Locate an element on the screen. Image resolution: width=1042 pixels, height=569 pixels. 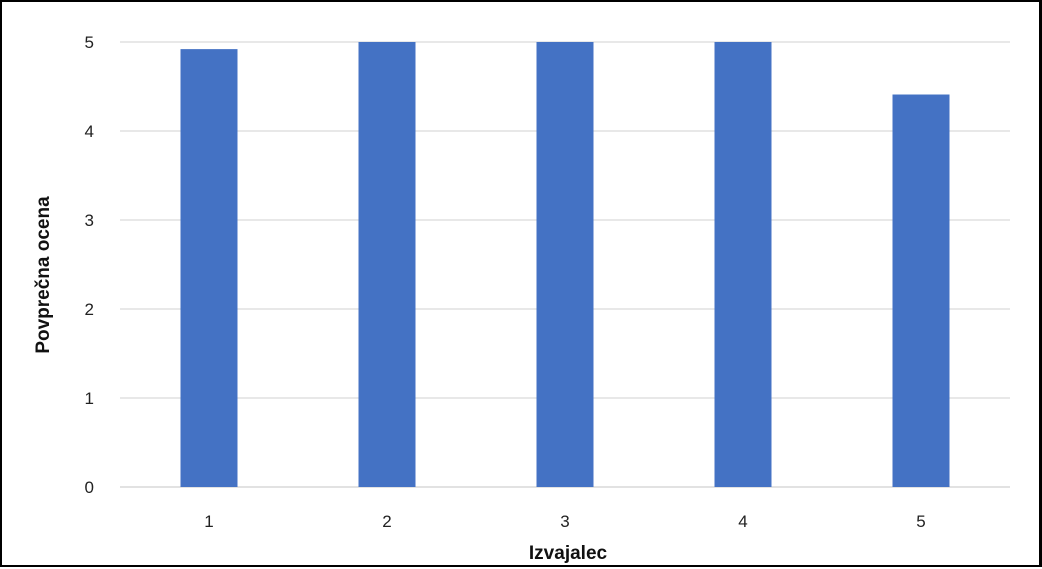
x-tick-label: 2 is located at coordinates (386, 521).